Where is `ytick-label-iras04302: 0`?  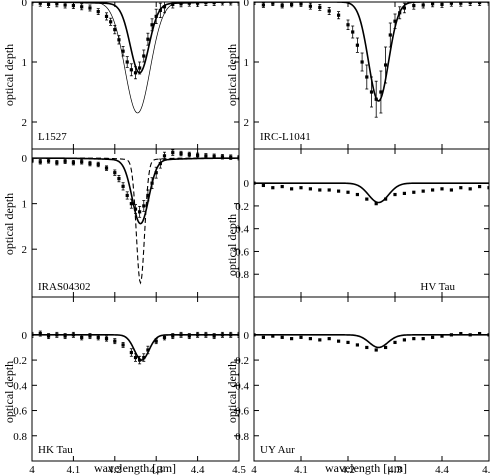
ytick-label-iras04302: 0 is located at coordinates (25, 159).